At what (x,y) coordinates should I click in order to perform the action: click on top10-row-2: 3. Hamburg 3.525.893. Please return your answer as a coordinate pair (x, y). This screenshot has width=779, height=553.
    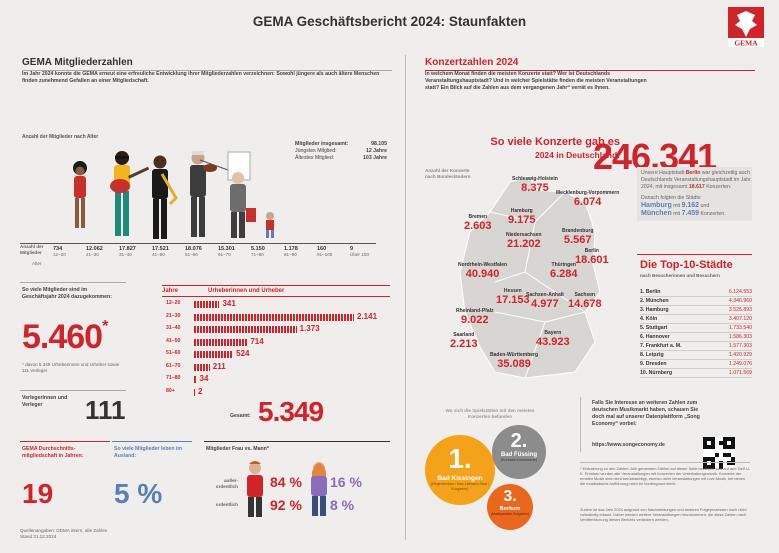
    Looking at the image, I should click on (696, 310).